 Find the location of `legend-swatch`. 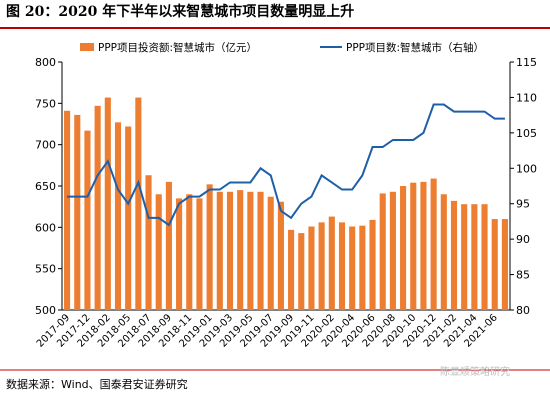

legend-swatch is located at coordinates (87, 47).